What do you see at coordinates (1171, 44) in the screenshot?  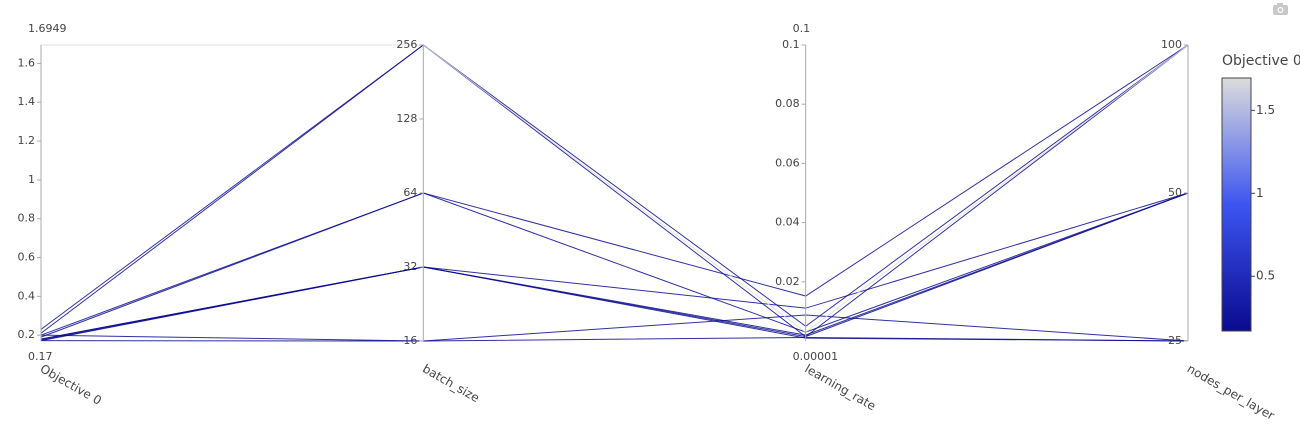 I see `tick-label: 100` at bounding box center [1171, 44].